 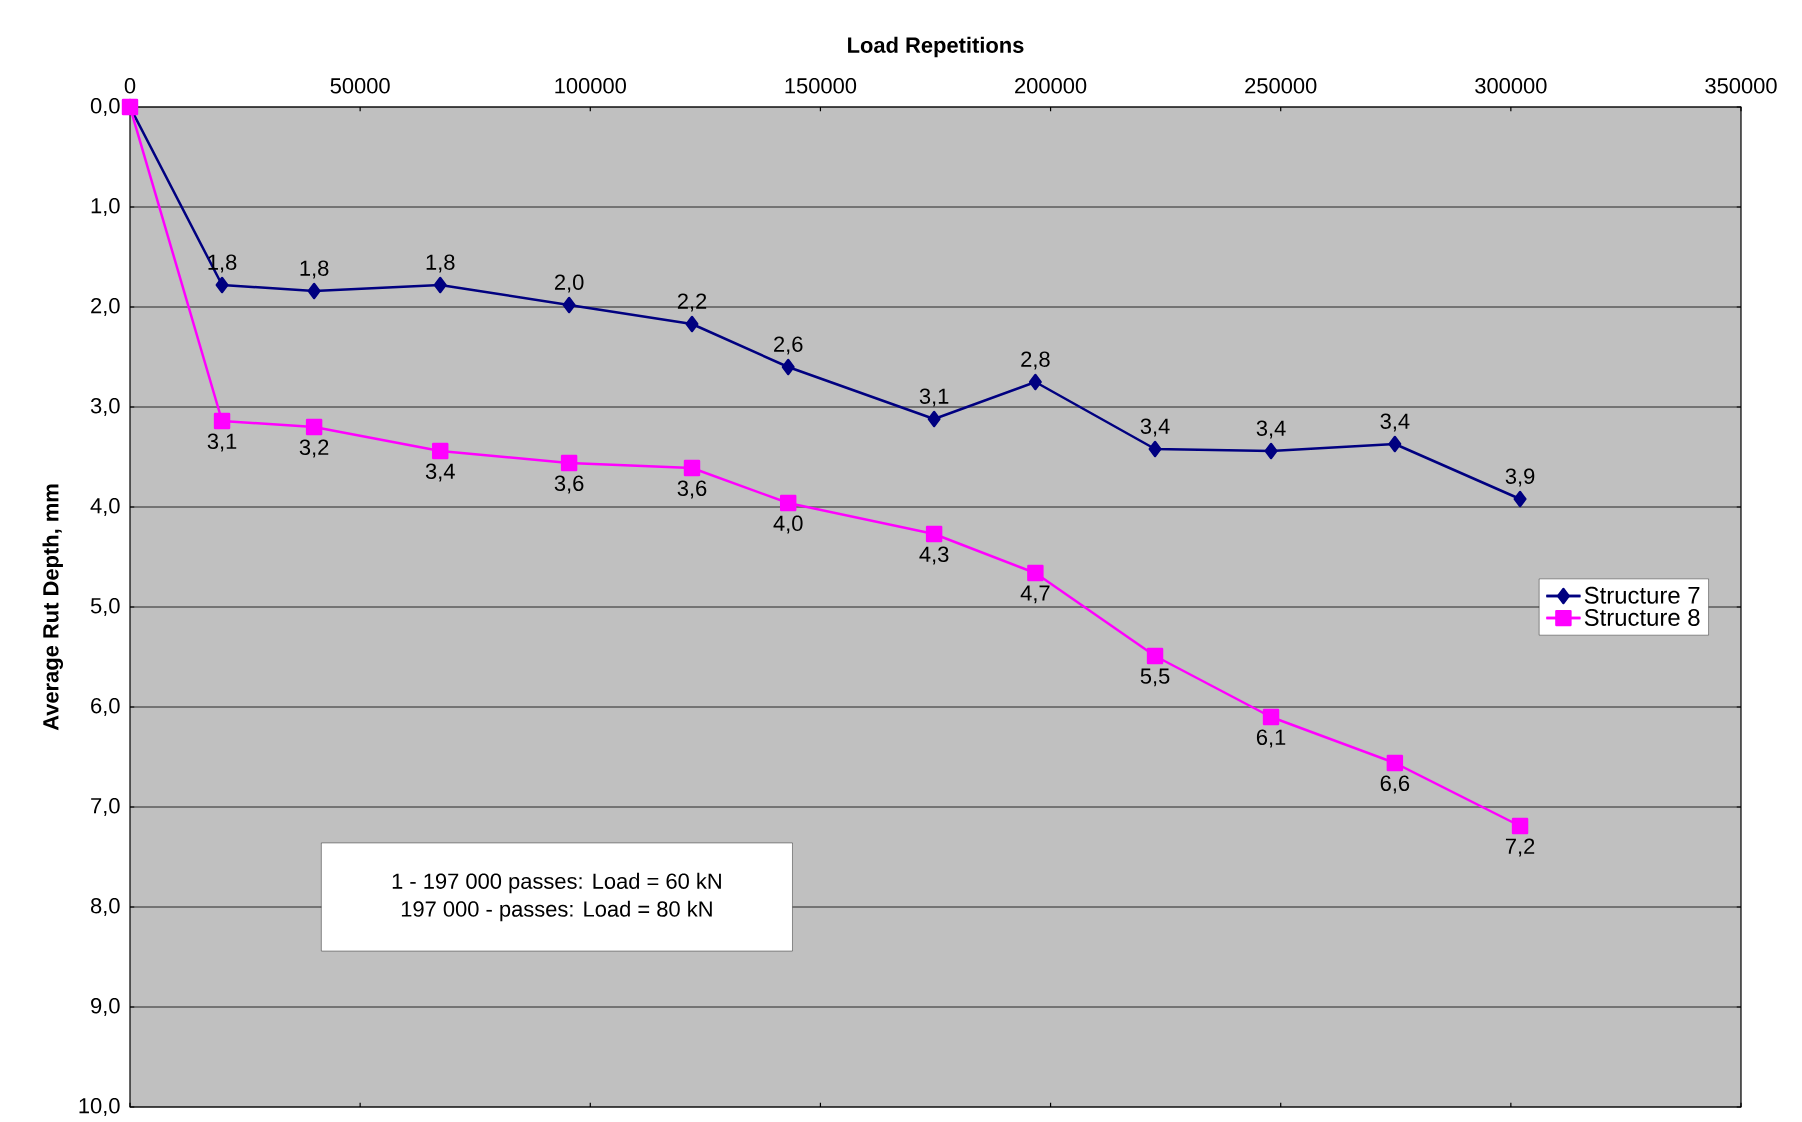 What do you see at coordinates (1395, 784) in the screenshot?
I see `data-label: 6,6` at bounding box center [1395, 784].